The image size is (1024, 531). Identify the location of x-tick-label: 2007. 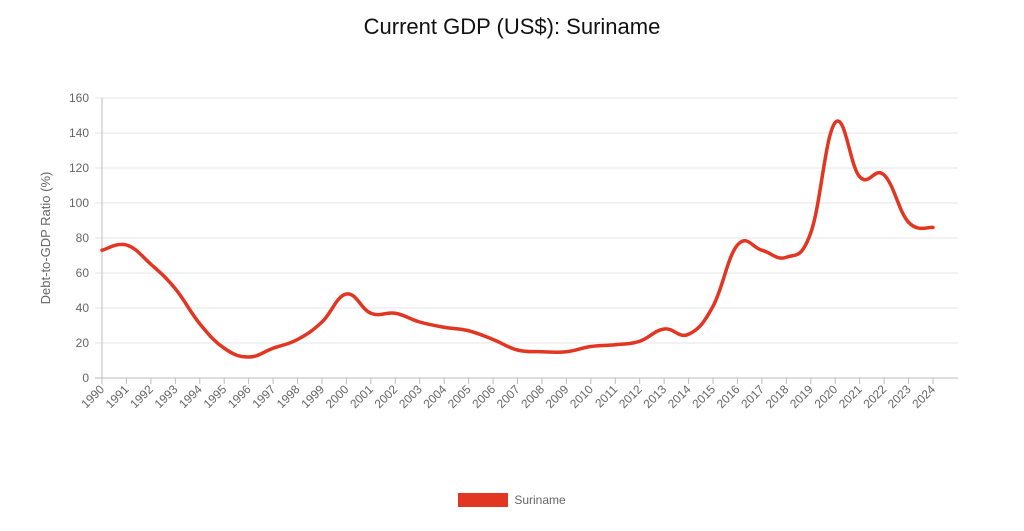
(508, 396).